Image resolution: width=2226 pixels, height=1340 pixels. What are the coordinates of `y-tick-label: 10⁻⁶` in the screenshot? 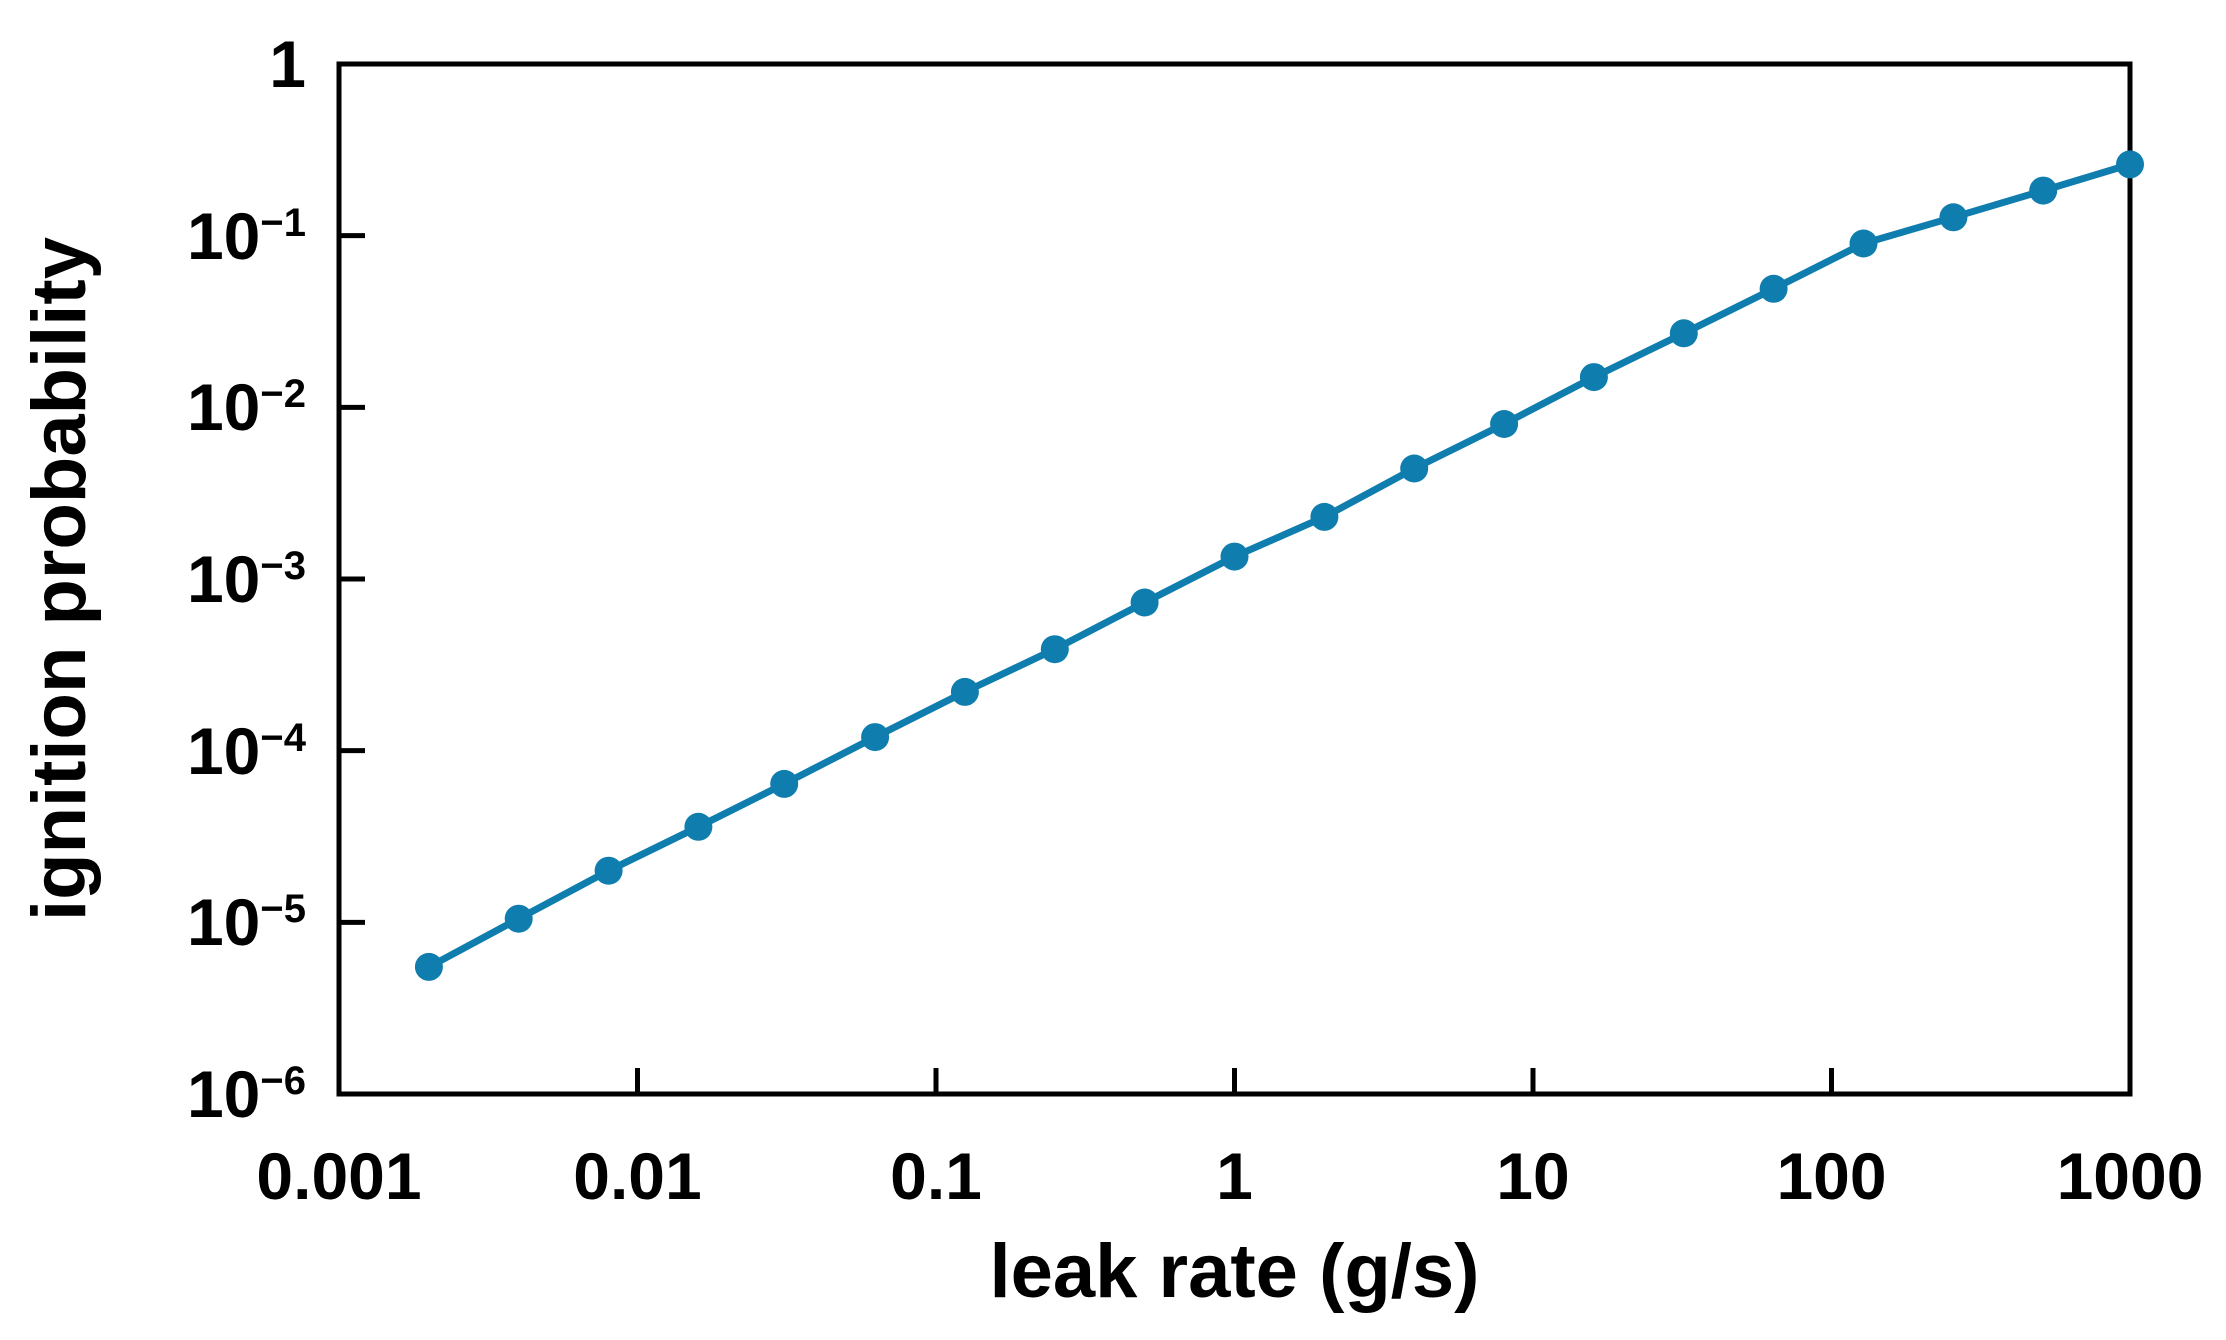 It's located at (246, 1094).